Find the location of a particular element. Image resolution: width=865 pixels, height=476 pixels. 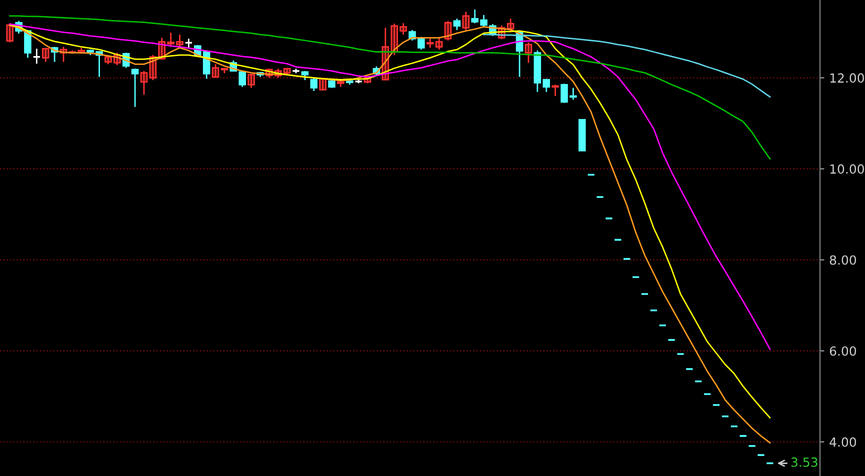

y-tick-label: 10.00 is located at coordinates (847, 169).